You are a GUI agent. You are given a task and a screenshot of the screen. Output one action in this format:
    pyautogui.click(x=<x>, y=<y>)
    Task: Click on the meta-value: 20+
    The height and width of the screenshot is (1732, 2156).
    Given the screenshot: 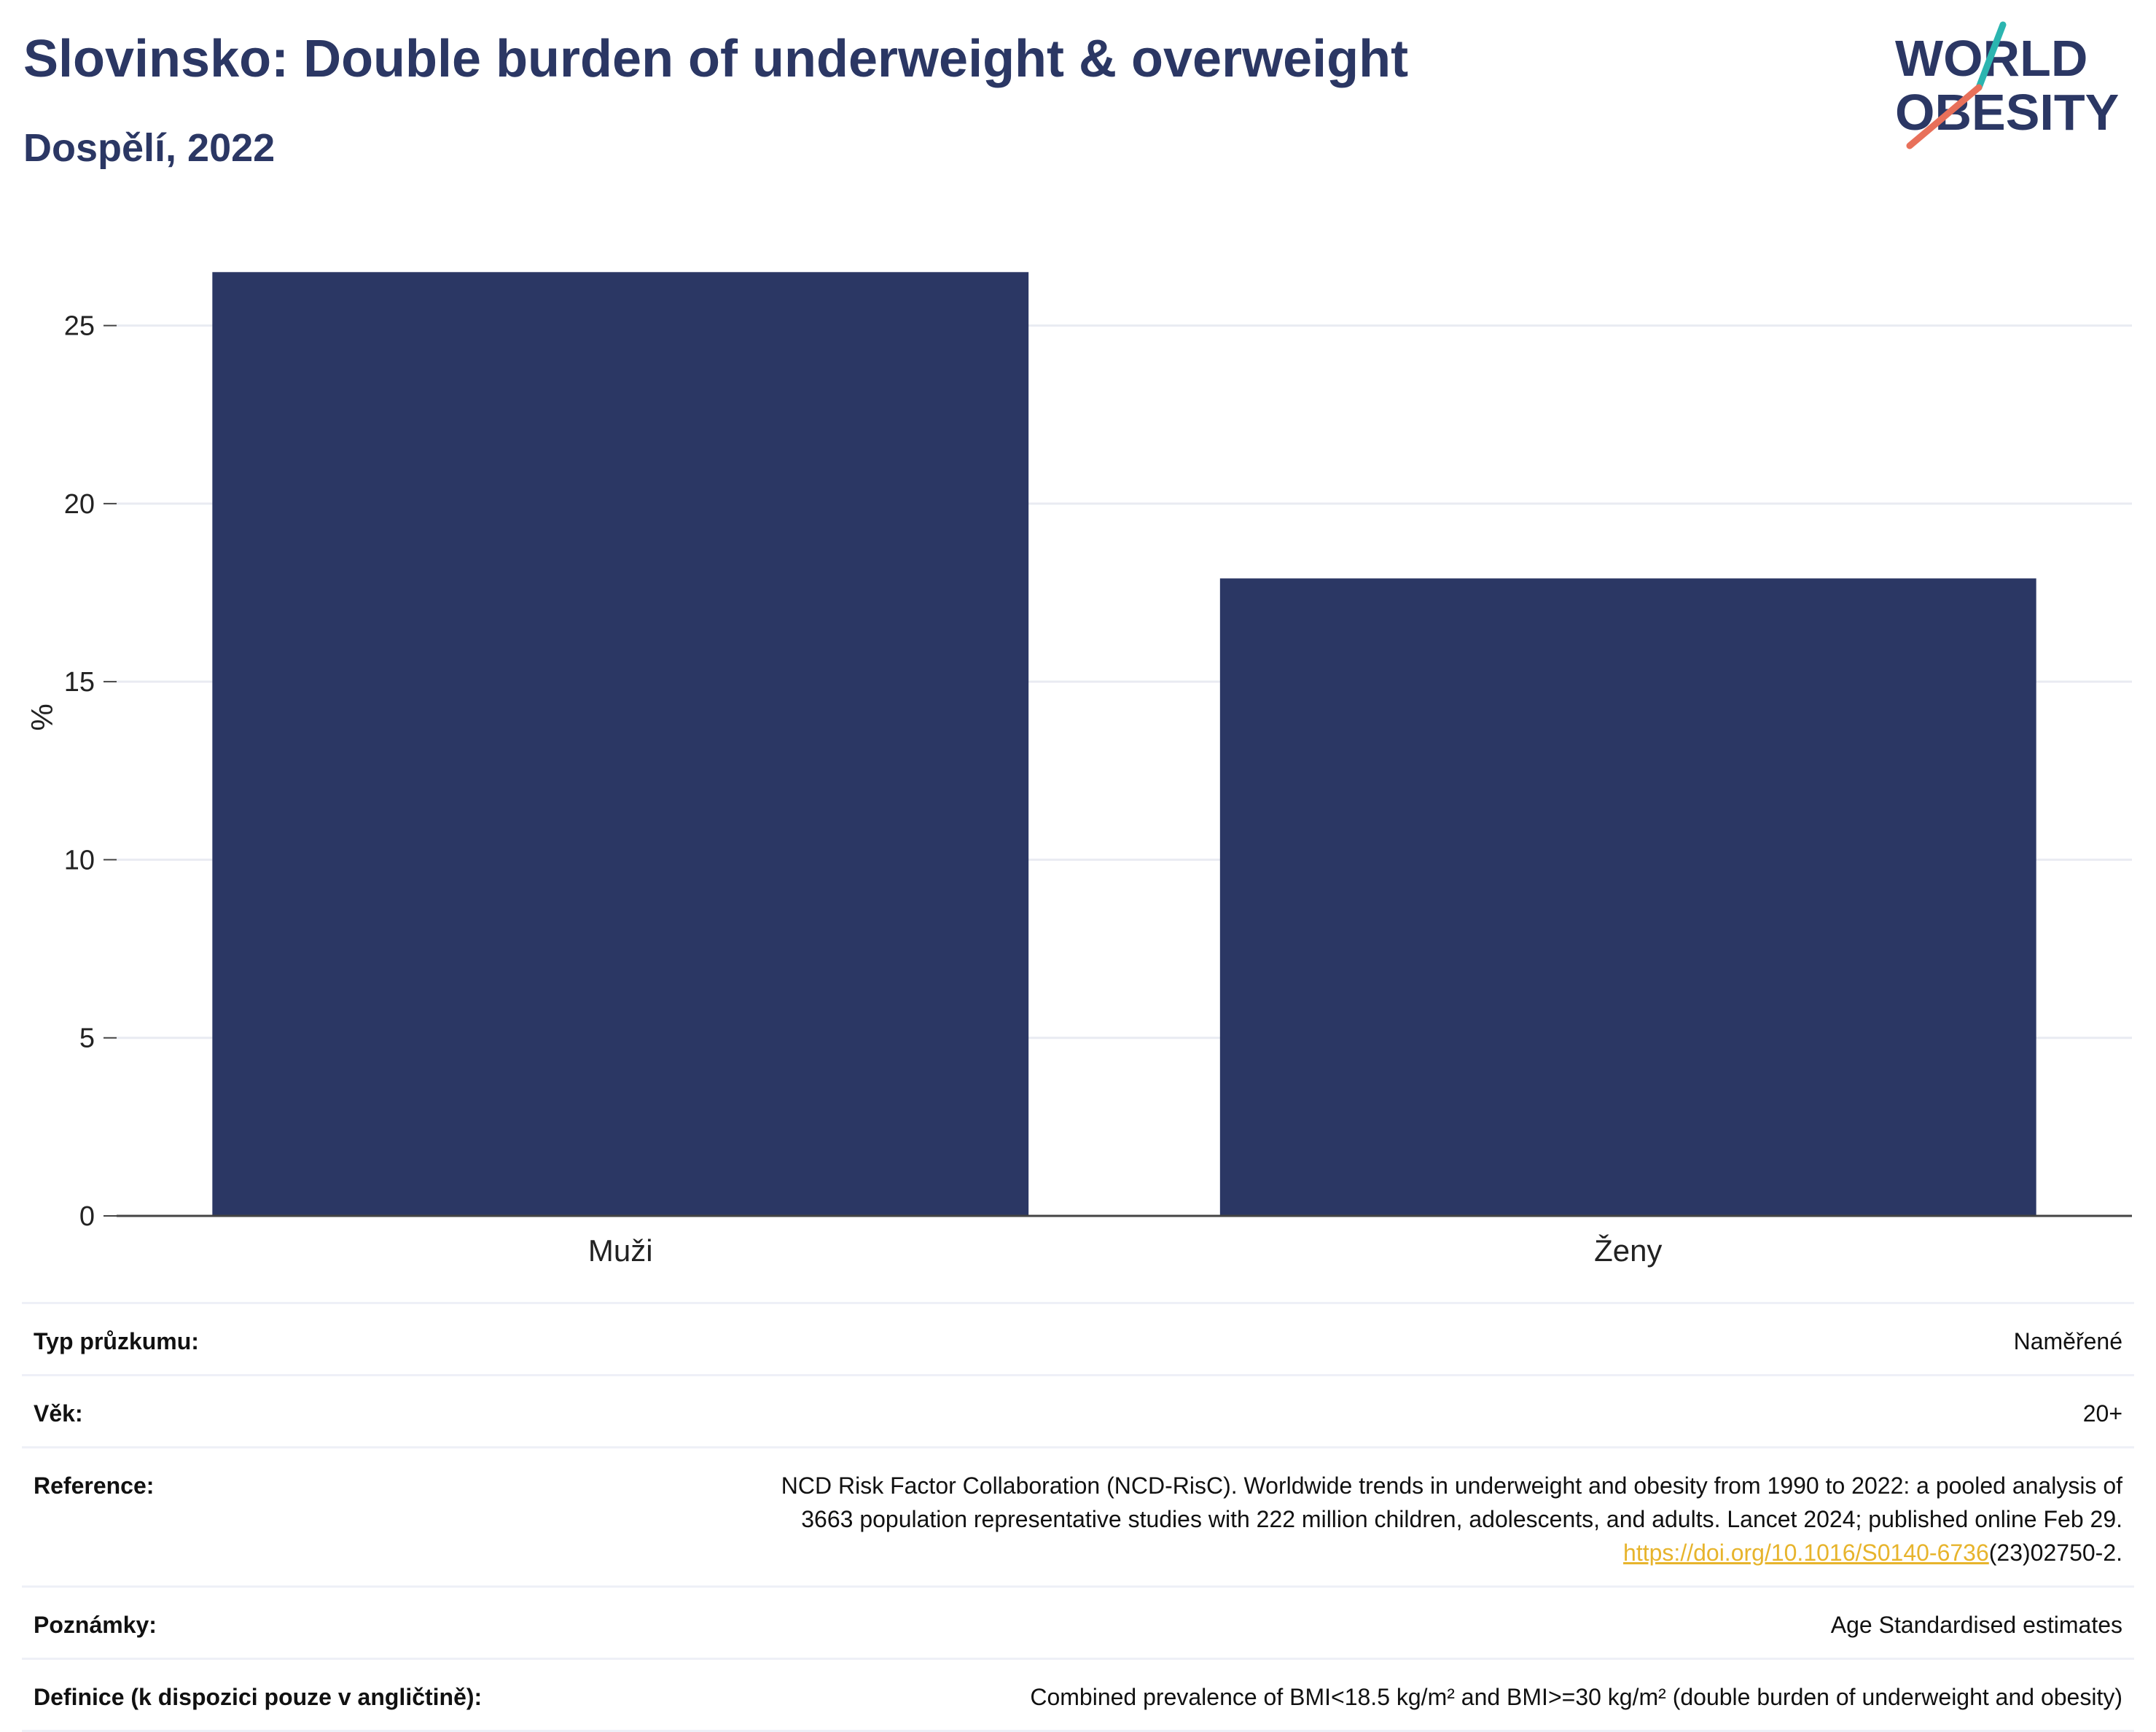 What is the action you would take?
    pyautogui.click(x=2102, y=1413)
    